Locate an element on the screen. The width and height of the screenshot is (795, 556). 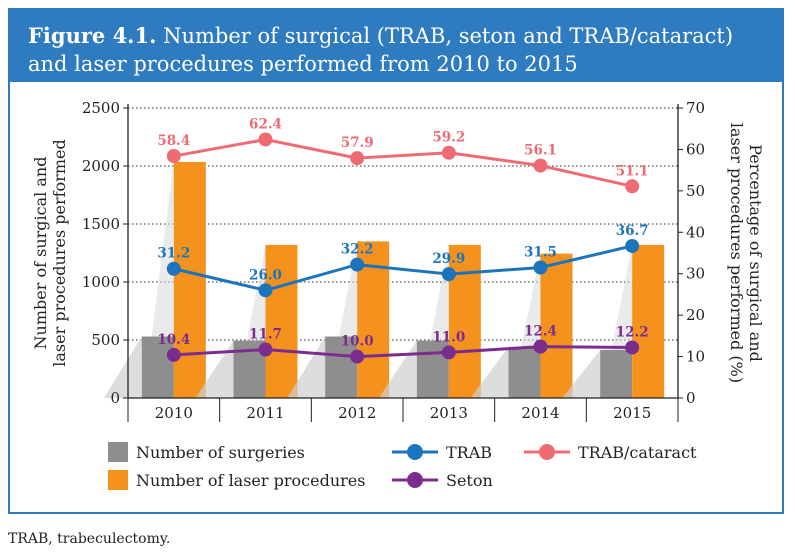
trab-cataract-data-label: 59.2 is located at coordinates (448, 138).